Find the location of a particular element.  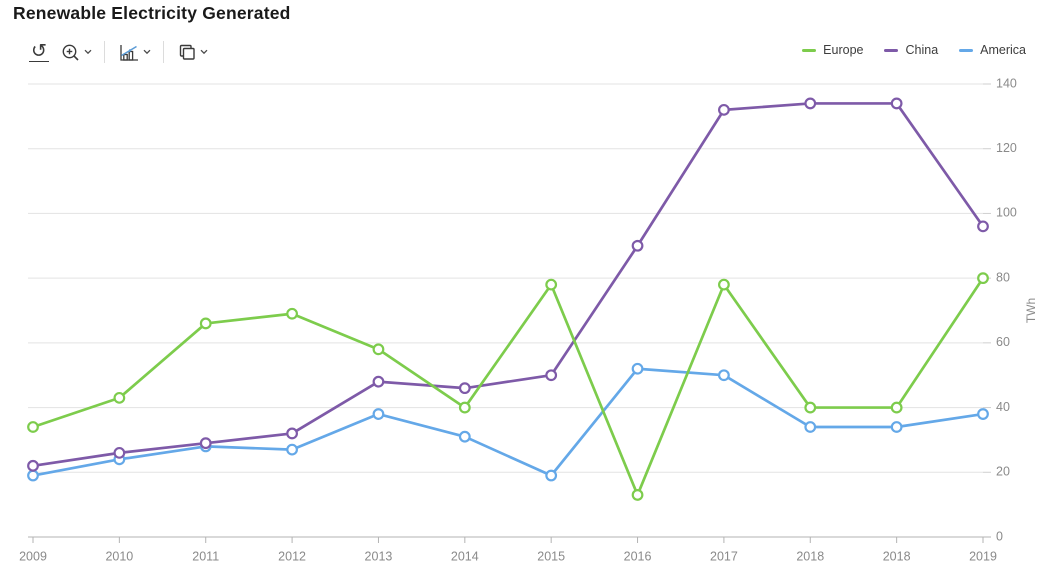

reset-icon: ↺ is located at coordinates (39, 50).